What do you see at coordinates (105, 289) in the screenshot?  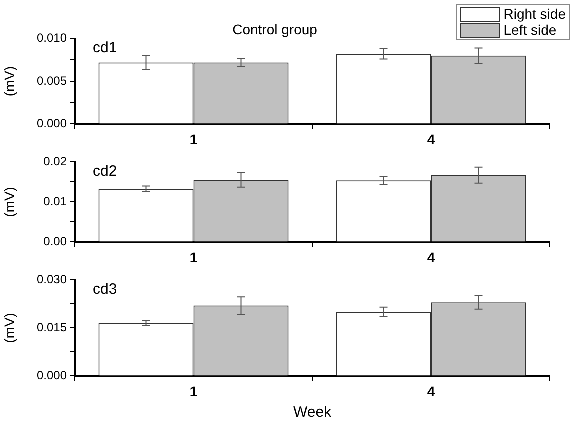 I see `annotation: cd3` at bounding box center [105, 289].